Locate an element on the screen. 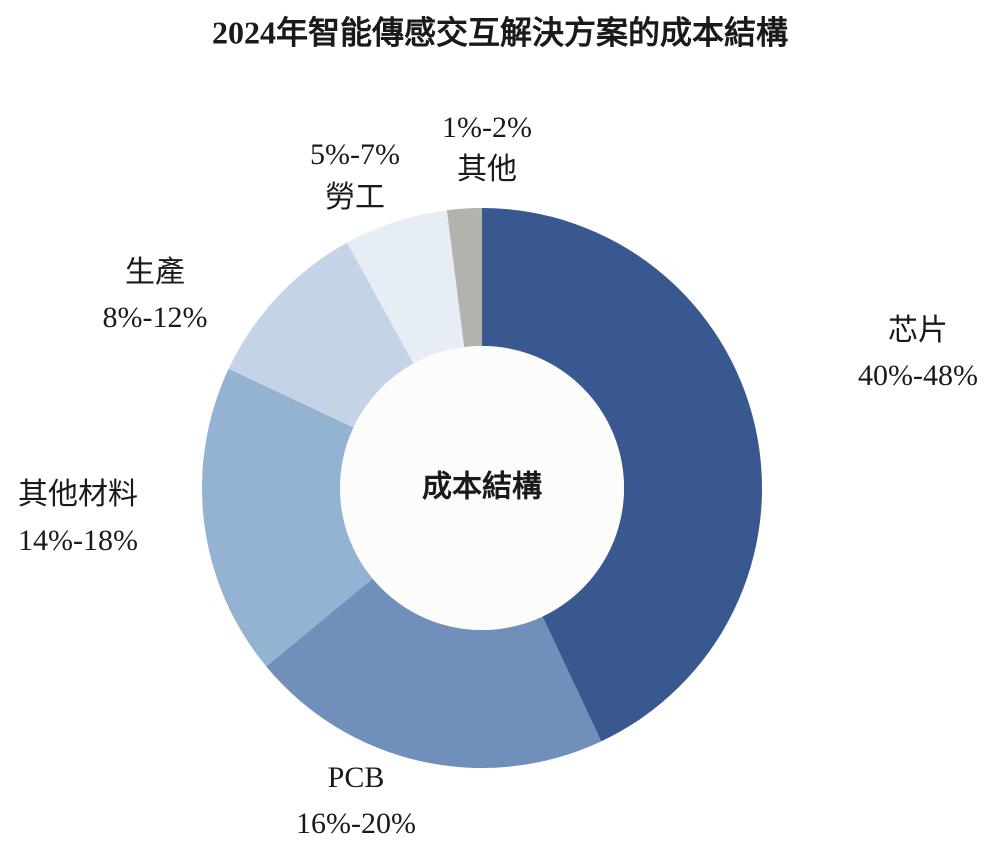 The image size is (1000, 851). slice-name: 其他 is located at coordinates (487, 169).